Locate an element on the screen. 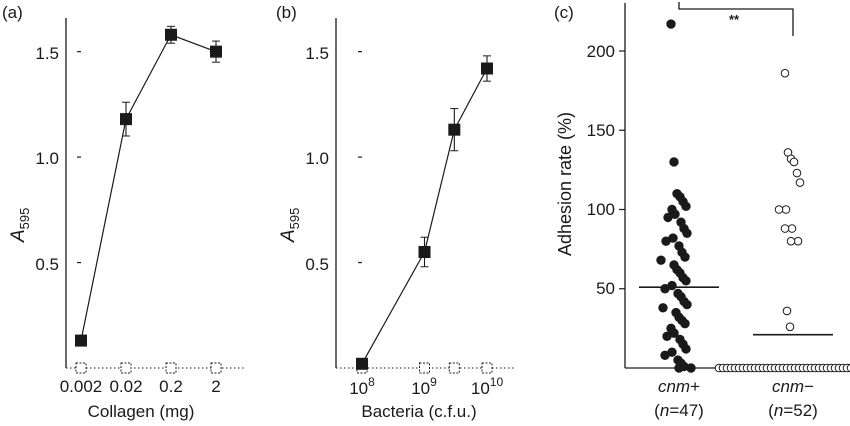  significance-stars: ** is located at coordinates (734, 19).